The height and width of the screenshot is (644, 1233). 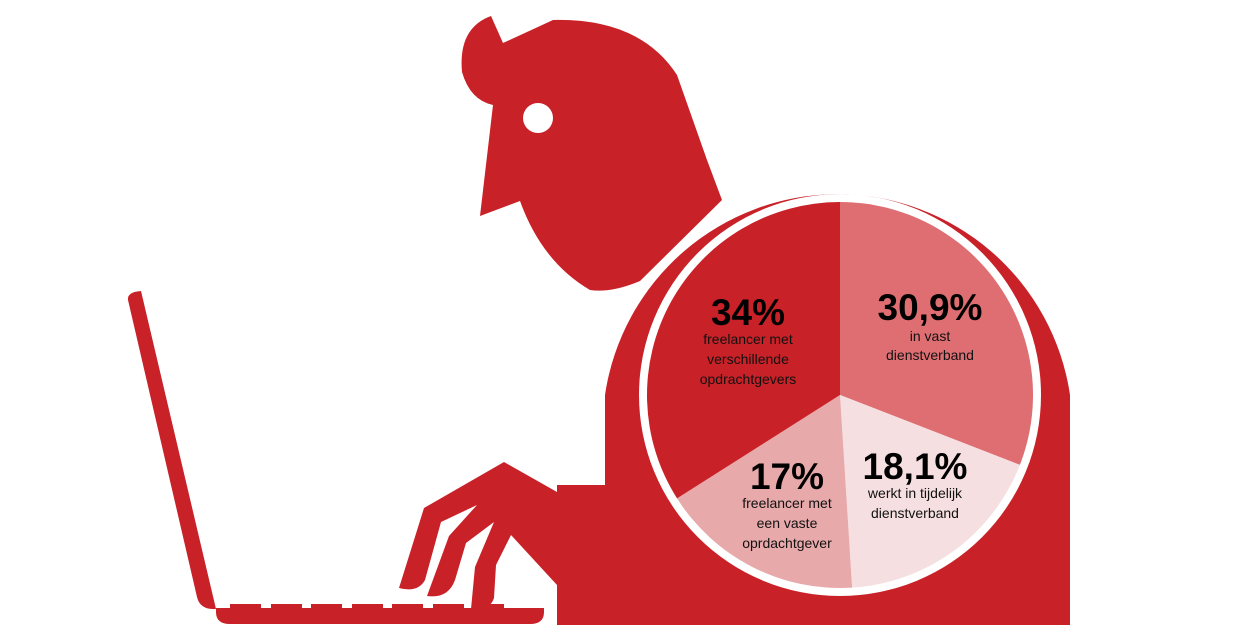 What do you see at coordinates (538, 118) in the screenshot?
I see `person-eye` at bounding box center [538, 118].